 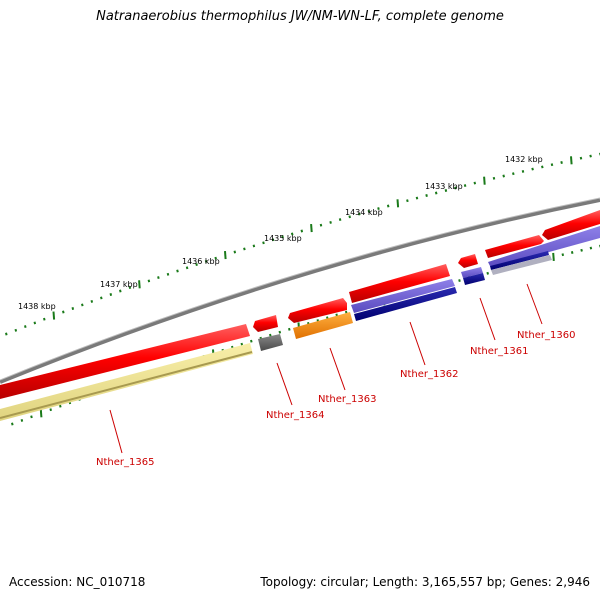 I want to click on accession-text: Accession: NC_010718, so click(x=77, y=582).